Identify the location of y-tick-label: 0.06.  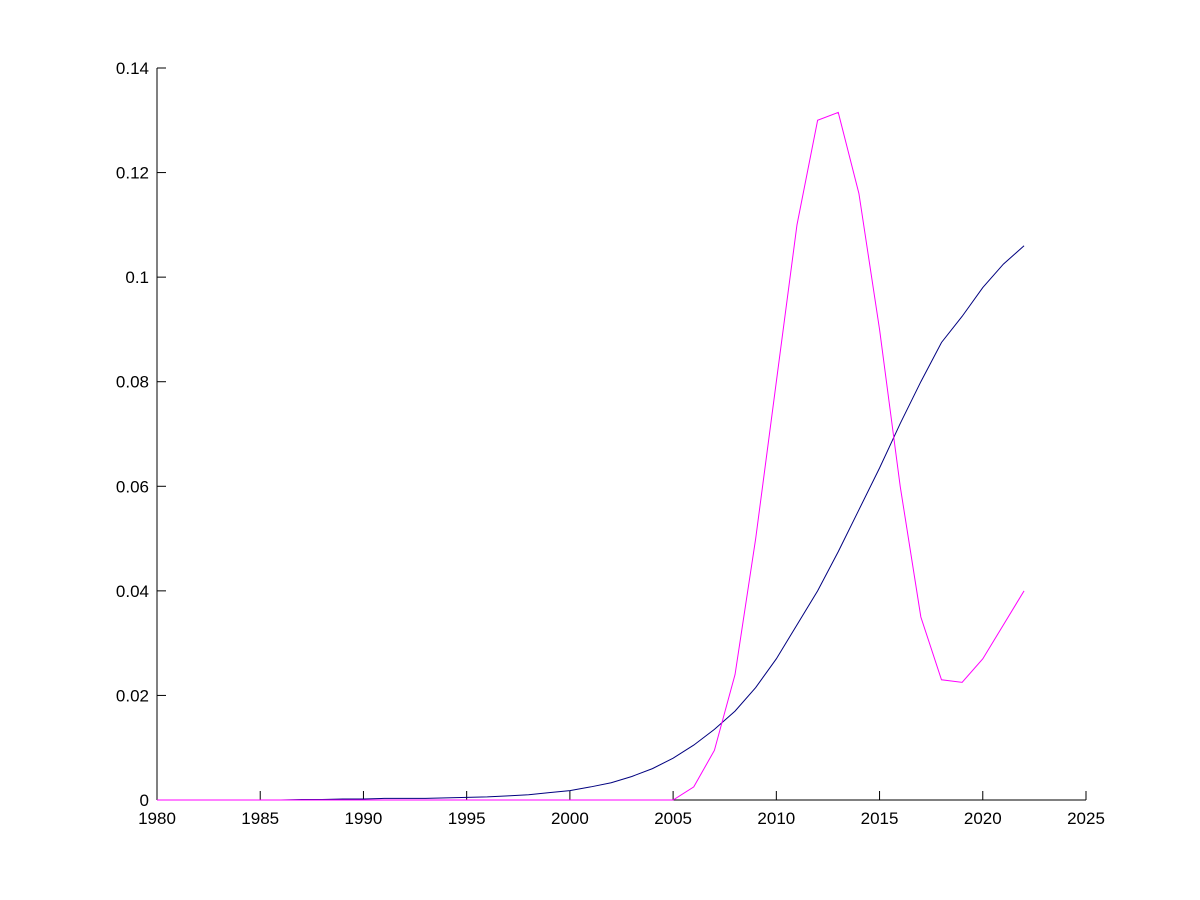
(132, 486).